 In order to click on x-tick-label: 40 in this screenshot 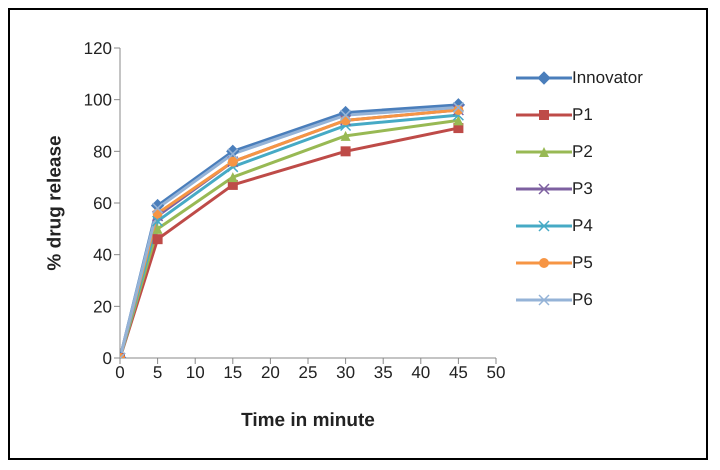, I will do `click(420, 372)`.